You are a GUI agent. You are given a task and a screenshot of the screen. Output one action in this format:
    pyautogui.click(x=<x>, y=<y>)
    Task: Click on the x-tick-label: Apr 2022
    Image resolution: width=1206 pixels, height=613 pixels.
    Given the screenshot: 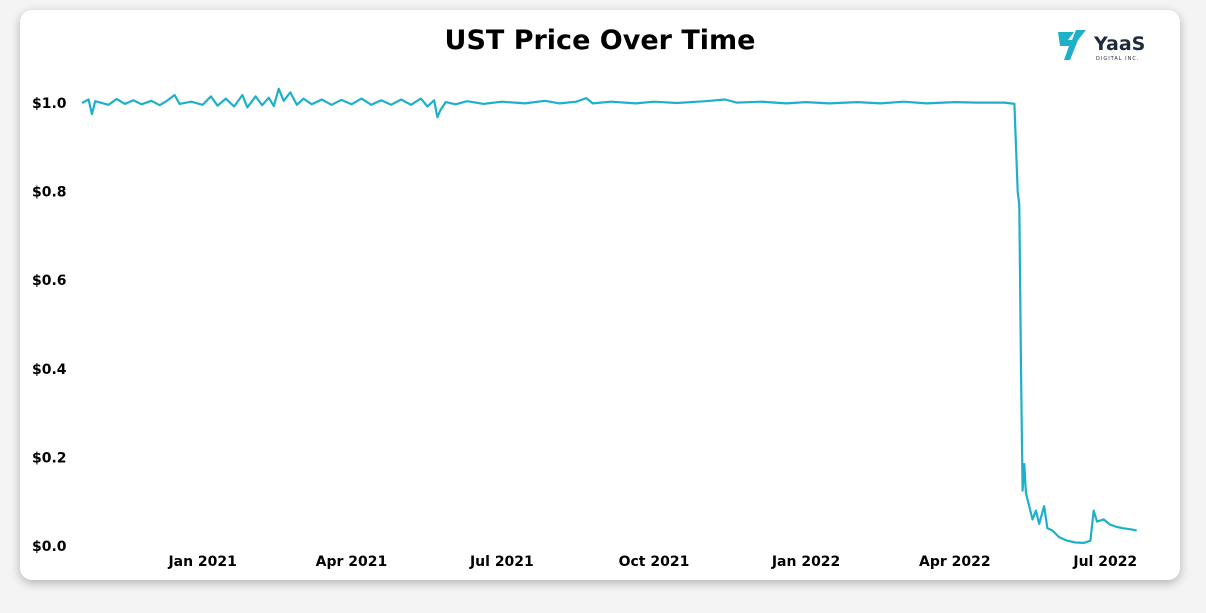 What is the action you would take?
    pyautogui.click(x=955, y=562)
    